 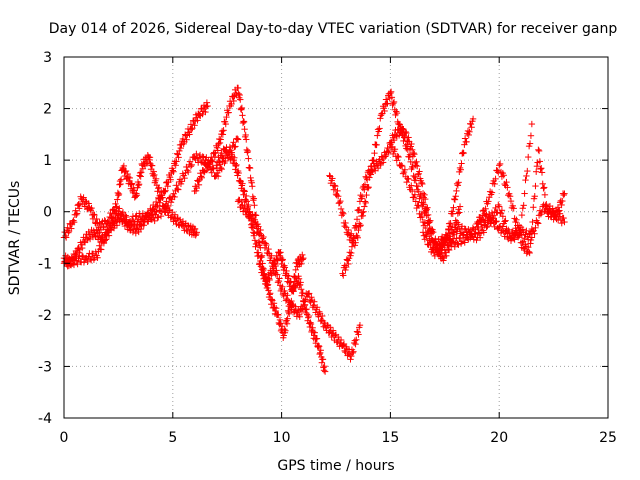 I want to click on x-tick-label: 15, so click(x=390, y=438).